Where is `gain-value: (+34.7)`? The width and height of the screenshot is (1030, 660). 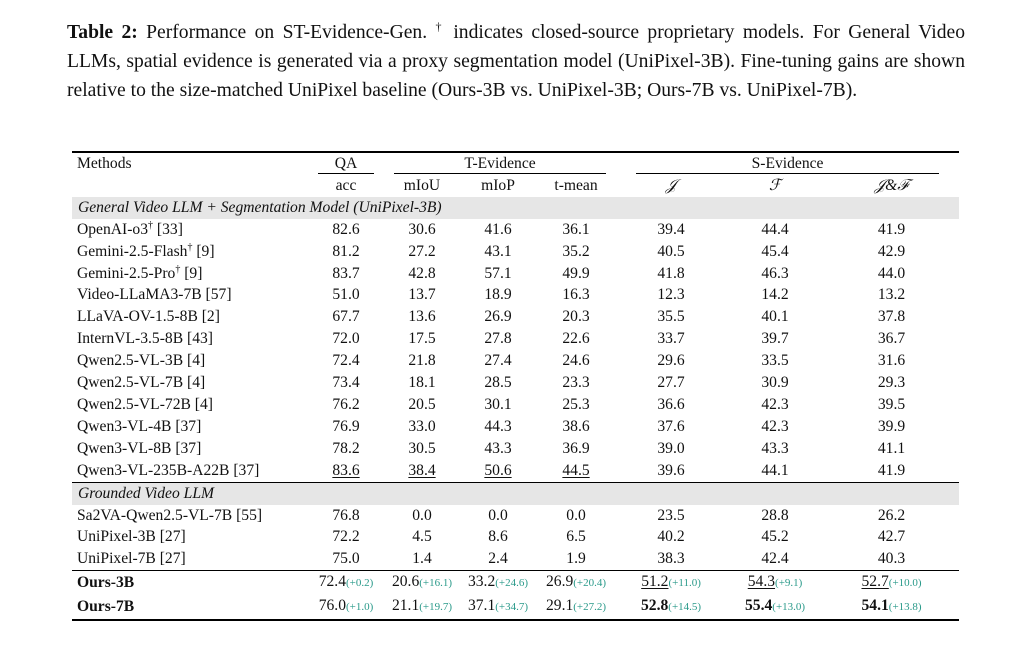 gain-value: (+34.7) is located at coordinates (512, 607).